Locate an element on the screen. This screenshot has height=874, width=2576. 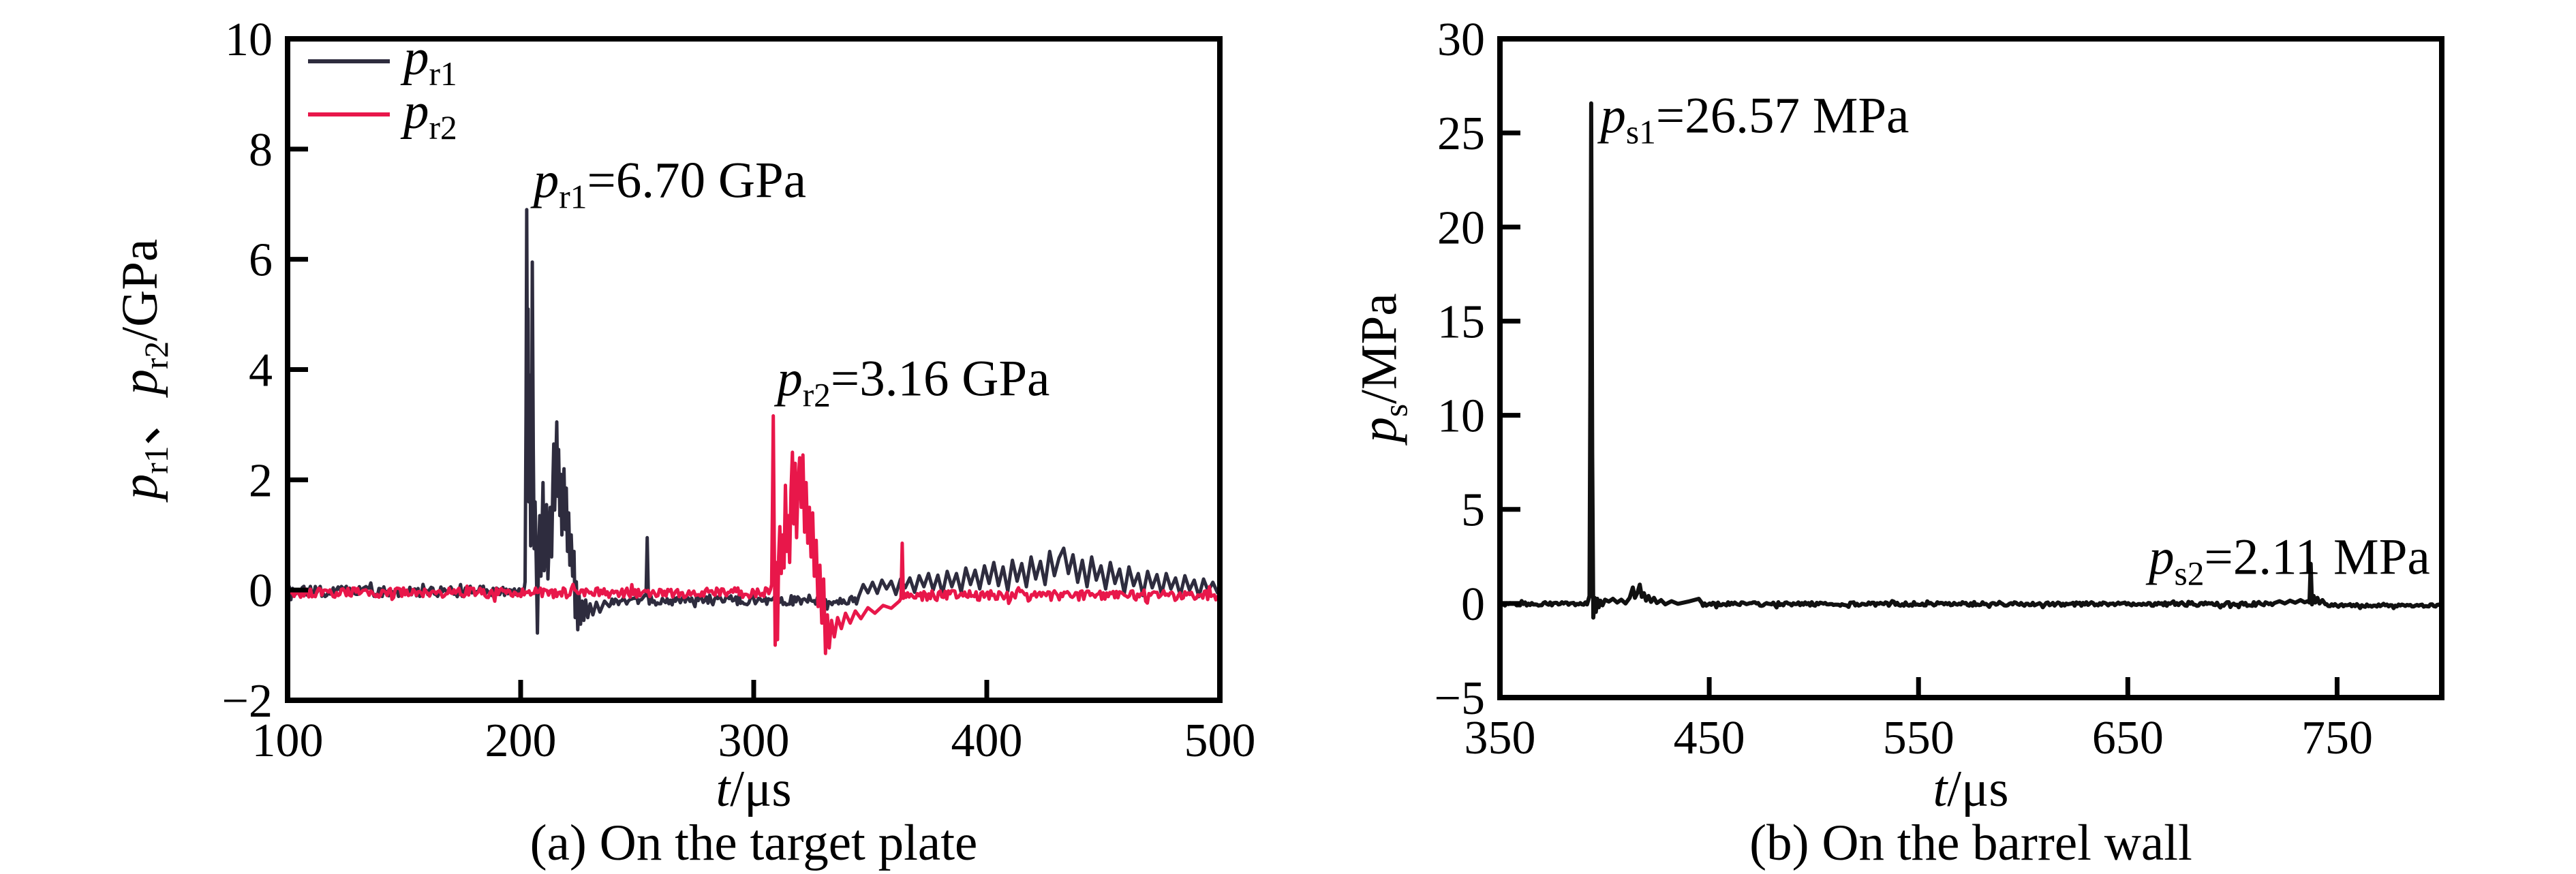
x-tick-label: 400 is located at coordinates (987, 741).